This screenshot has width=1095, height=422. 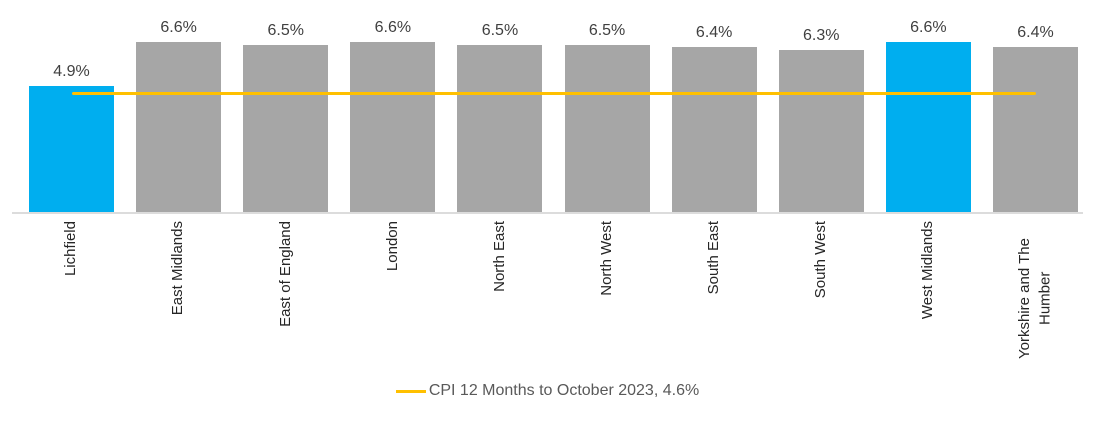 What do you see at coordinates (821, 300) in the screenshot?
I see `category-cell: South West` at bounding box center [821, 300].